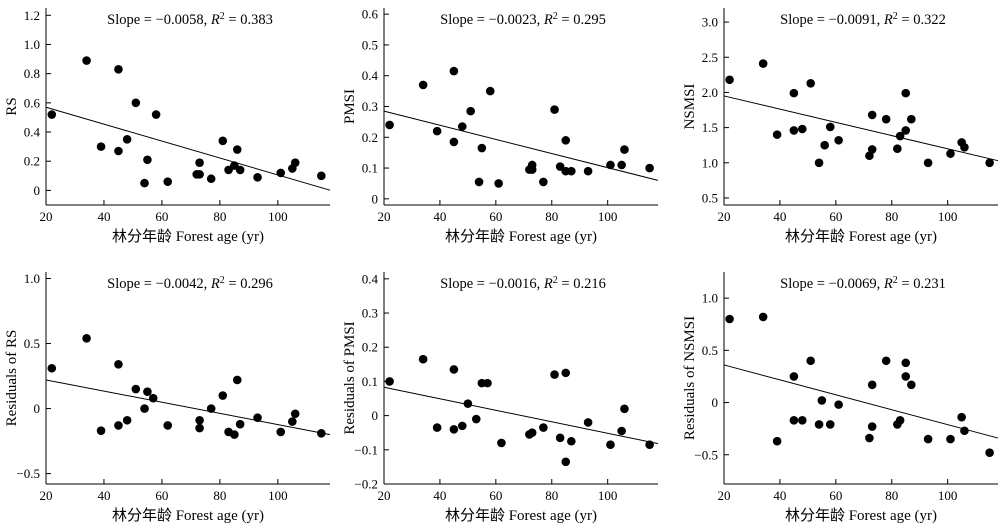 The image size is (1000, 527). I want to click on y-tick-label: 2.5, so click(710, 57).